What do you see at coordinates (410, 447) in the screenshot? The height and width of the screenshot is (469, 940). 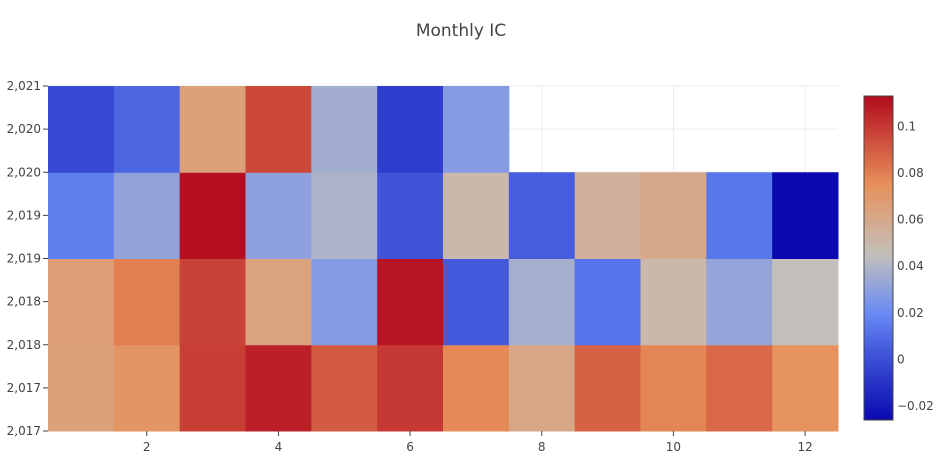 I see `x-tick-label: 6` at bounding box center [410, 447].